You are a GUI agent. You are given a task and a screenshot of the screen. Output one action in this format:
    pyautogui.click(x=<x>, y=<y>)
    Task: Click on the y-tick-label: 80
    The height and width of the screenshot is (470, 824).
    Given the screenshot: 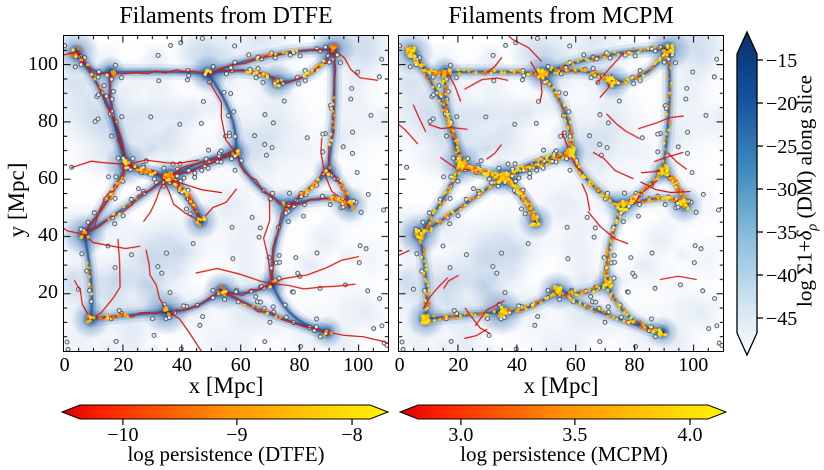 What is the action you would take?
    pyautogui.click(x=48, y=121)
    